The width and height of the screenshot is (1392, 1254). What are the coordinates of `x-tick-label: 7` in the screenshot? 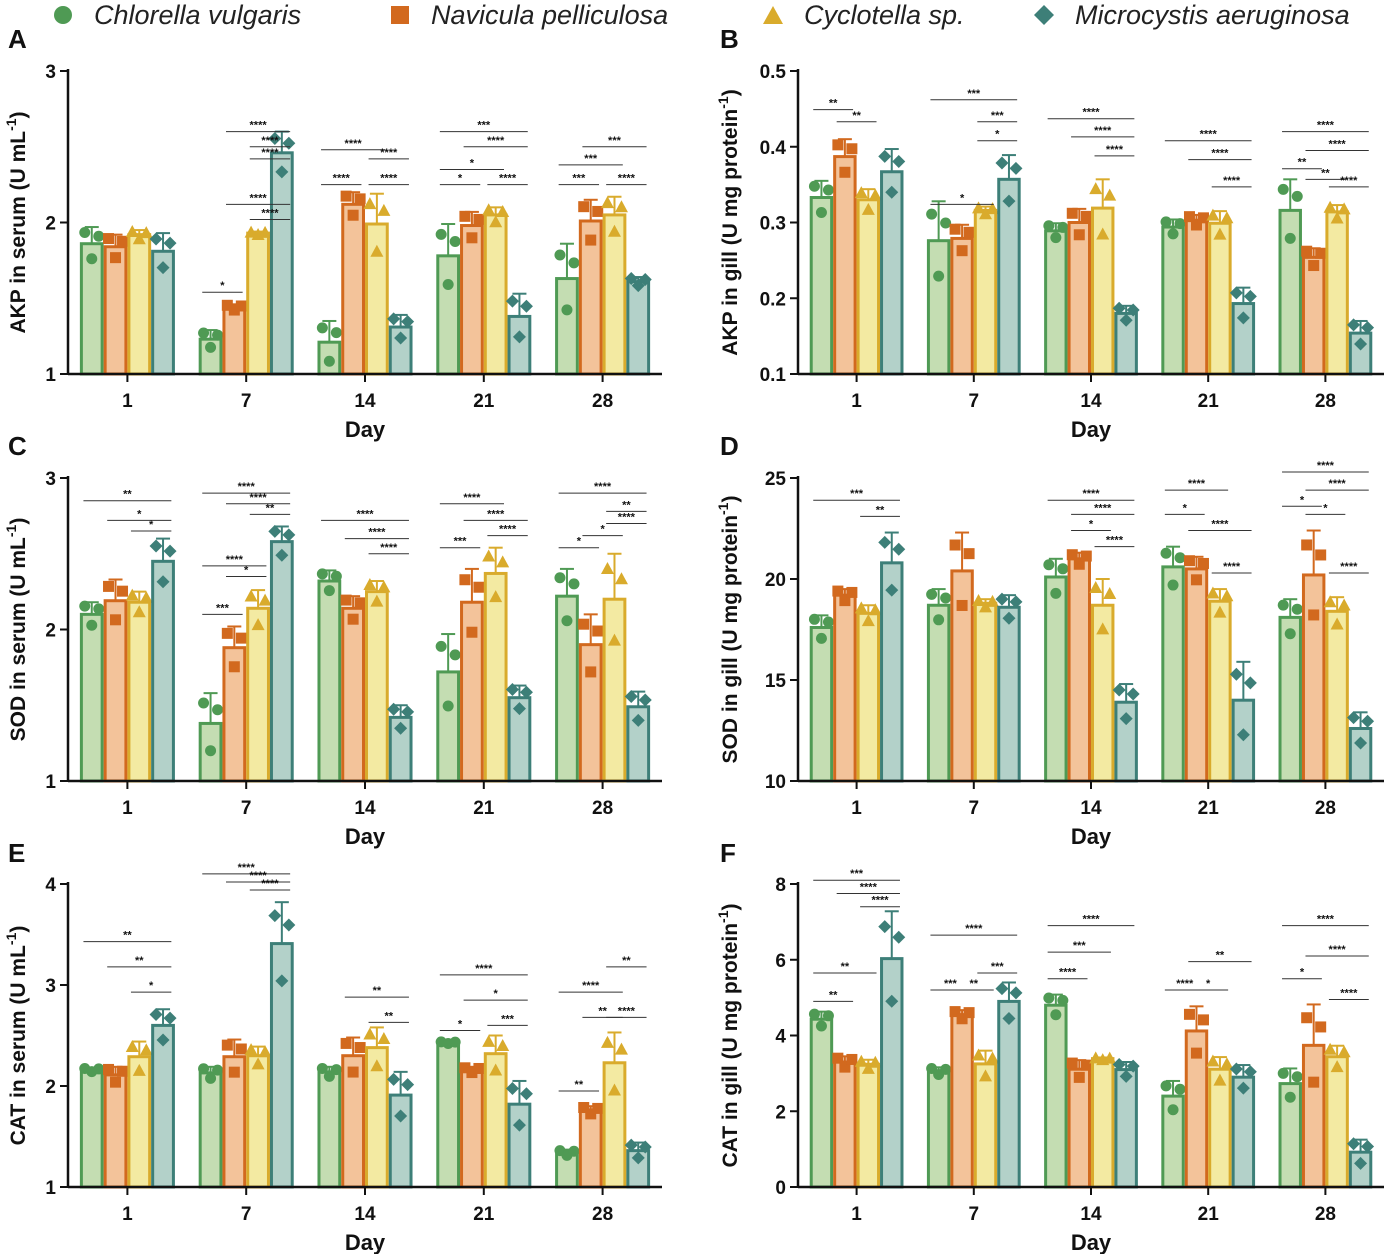 It's located at (246, 401).